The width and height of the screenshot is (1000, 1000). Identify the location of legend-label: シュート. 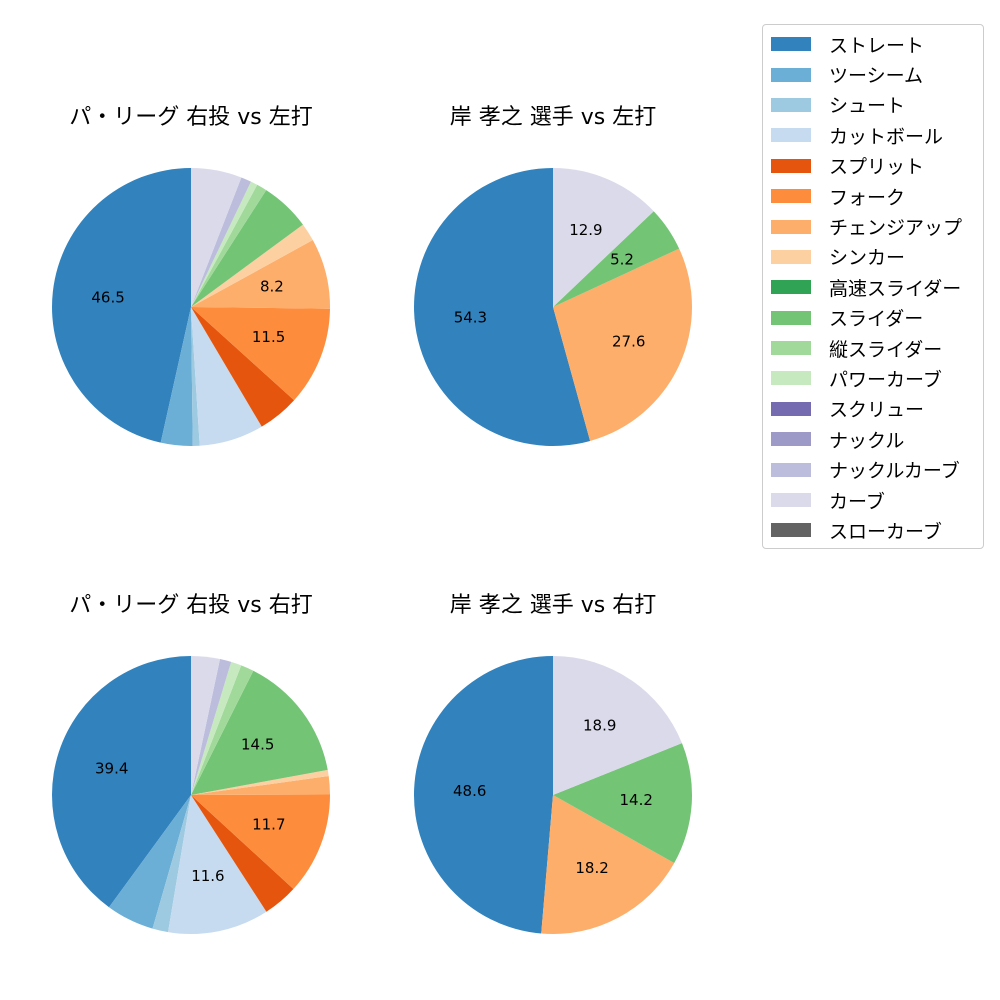
(867, 106).